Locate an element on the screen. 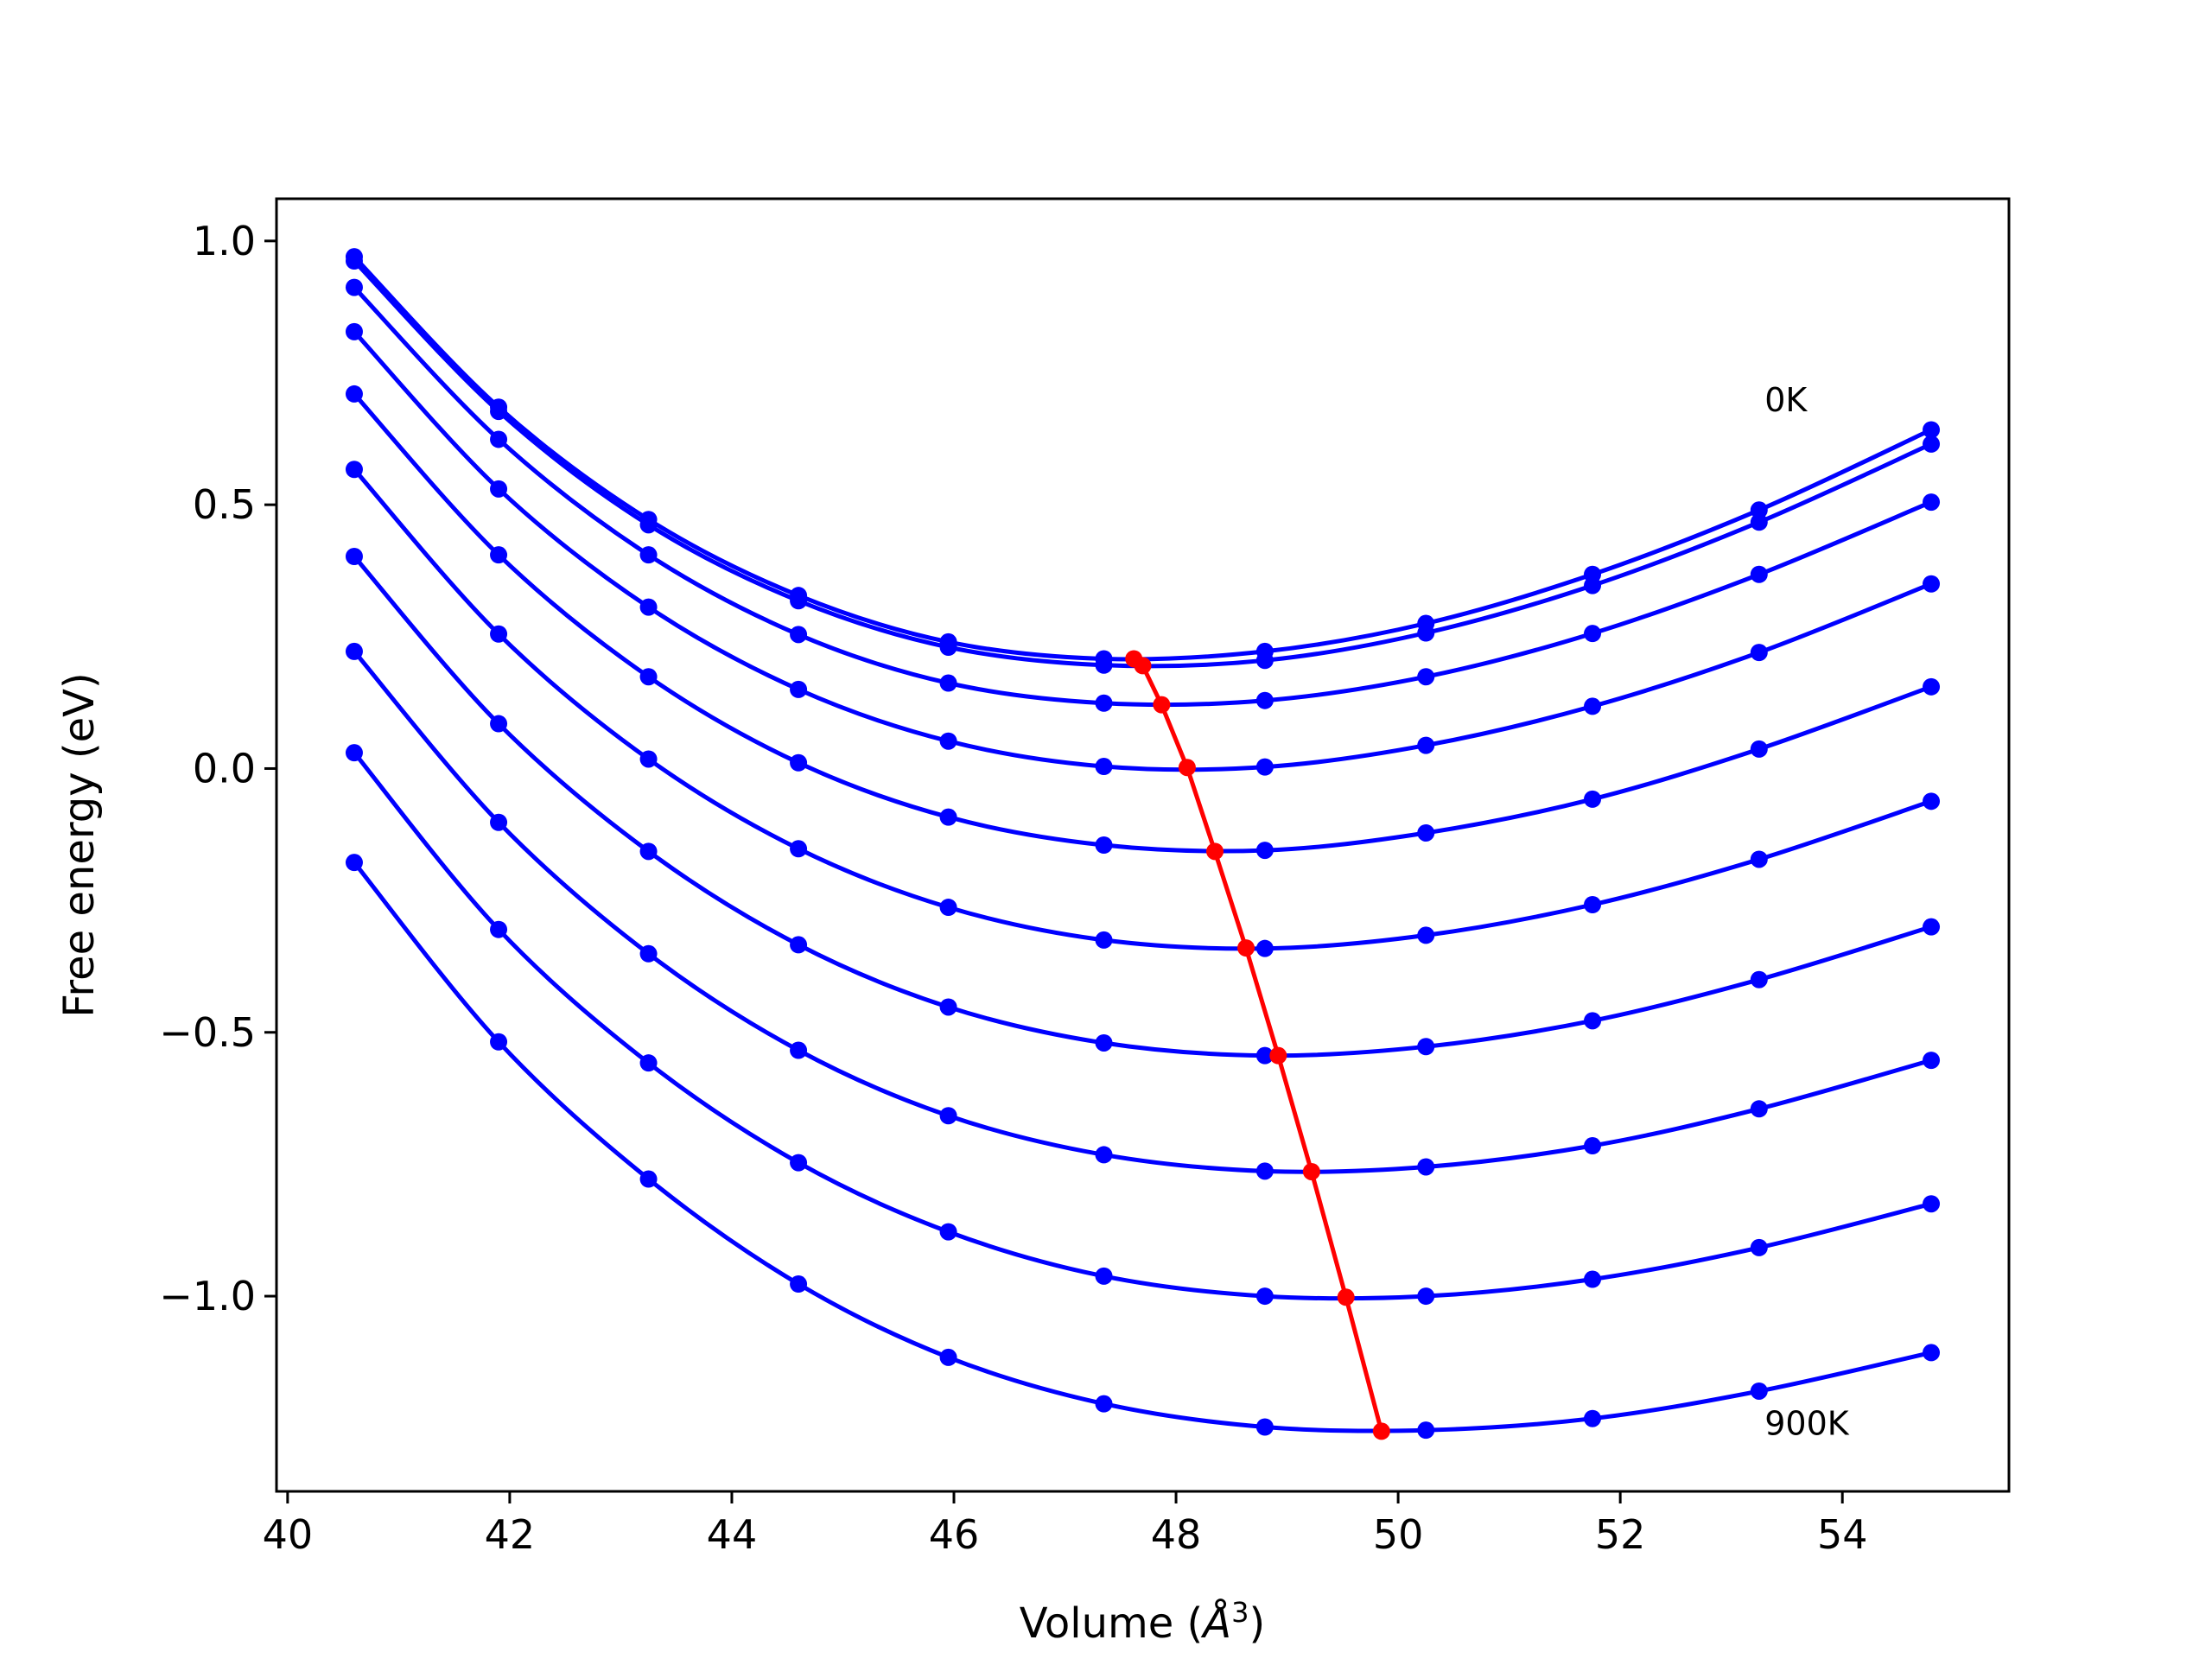 Image resolution: width=2212 pixels, height=1659 pixels. x-axis-label: Volume (Å3) is located at coordinates (1142, 1622).